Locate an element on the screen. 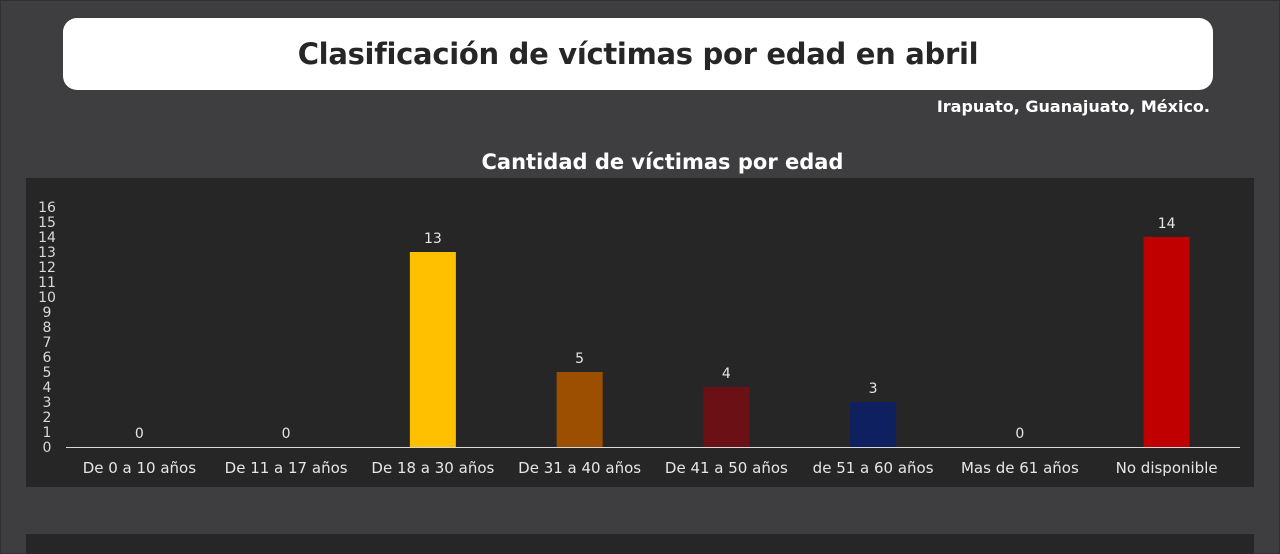 The width and height of the screenshot is (1280, 554). data-label: 14 is located at coordinates (1167, 224).